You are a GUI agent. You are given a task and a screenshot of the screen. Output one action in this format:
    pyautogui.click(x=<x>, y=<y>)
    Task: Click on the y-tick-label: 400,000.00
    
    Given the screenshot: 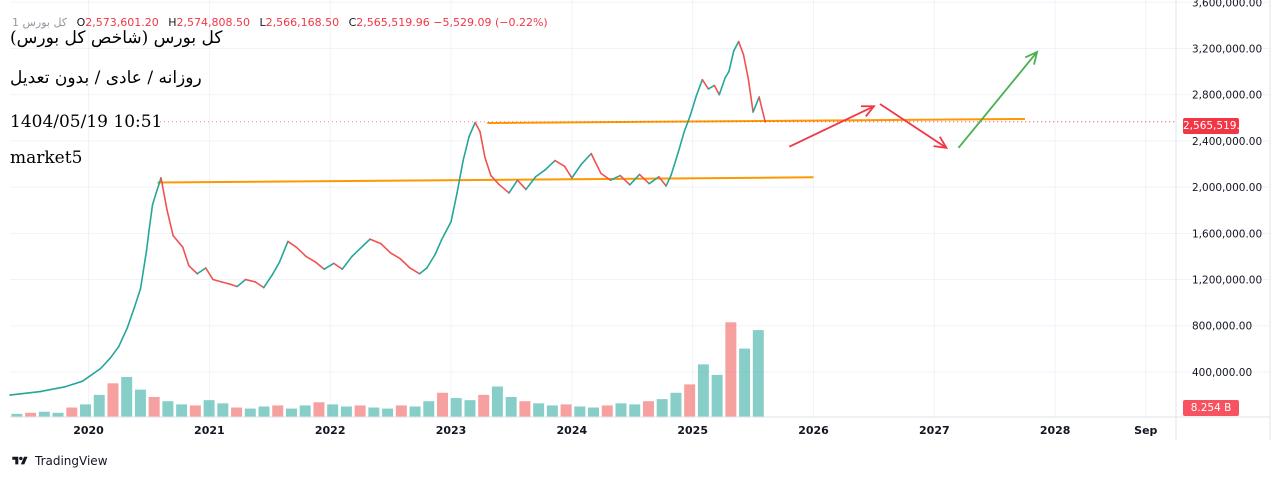 What is the action you would take?
    pyautogui.click(x=1222, y=373)
    